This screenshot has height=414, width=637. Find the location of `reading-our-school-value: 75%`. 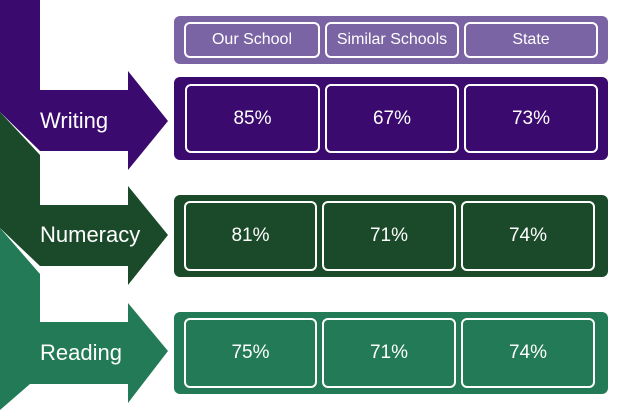

reading-our-school-value: 75% is located at coordinates (250, 353).